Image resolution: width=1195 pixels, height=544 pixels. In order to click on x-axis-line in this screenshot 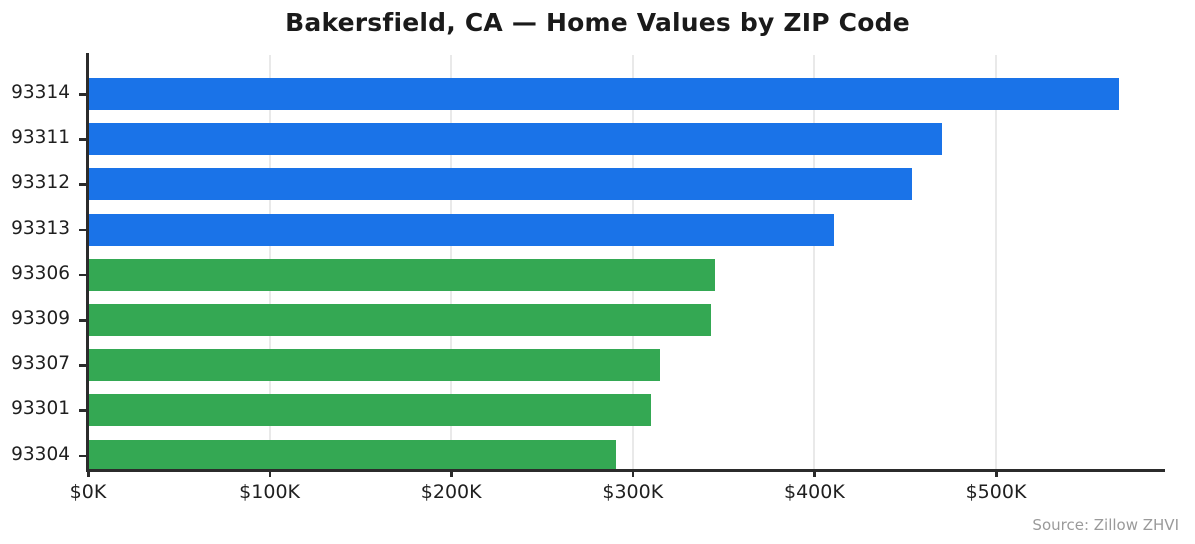, I will do `click(625, 470)`.